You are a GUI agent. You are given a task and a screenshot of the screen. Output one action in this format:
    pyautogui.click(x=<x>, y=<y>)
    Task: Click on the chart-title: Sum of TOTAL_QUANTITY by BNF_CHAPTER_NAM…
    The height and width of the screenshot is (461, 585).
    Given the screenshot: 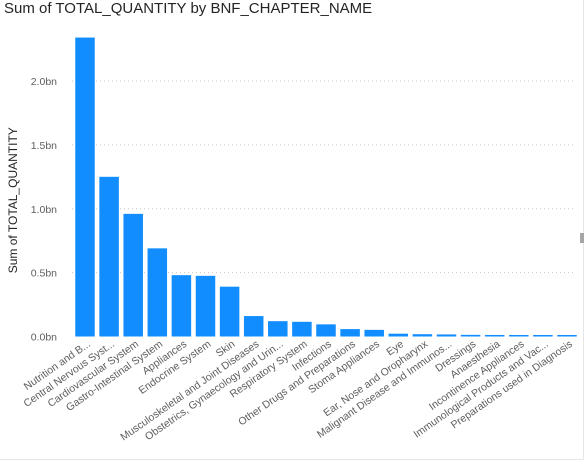 What is the action you would take?
    pyautogui.click(x=188, y=8)
    